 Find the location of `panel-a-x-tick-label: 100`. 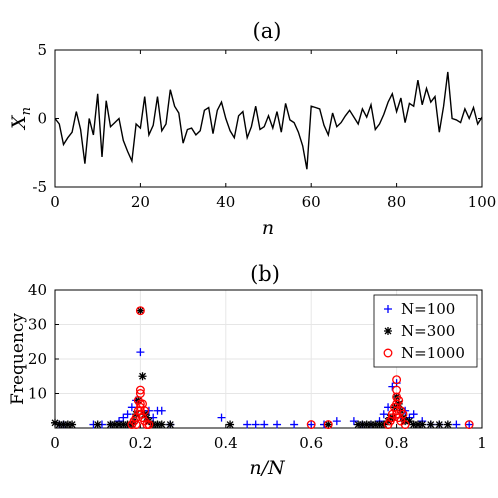

panel-a-x-tick-label: 100 is located at coordinates (482, 202).